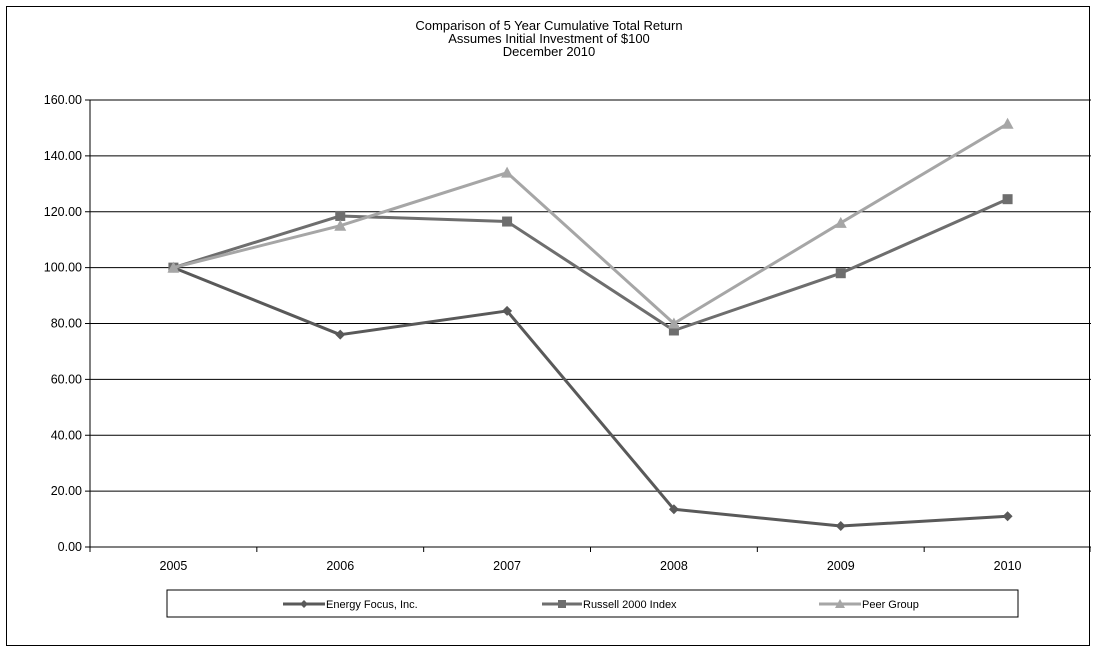 This screenshot has width=1098, height=646. What do you see at coordinates (66, 491) in the screenshot?
I see `y-tick-label: 20.00` at bounding box center [66, 491].